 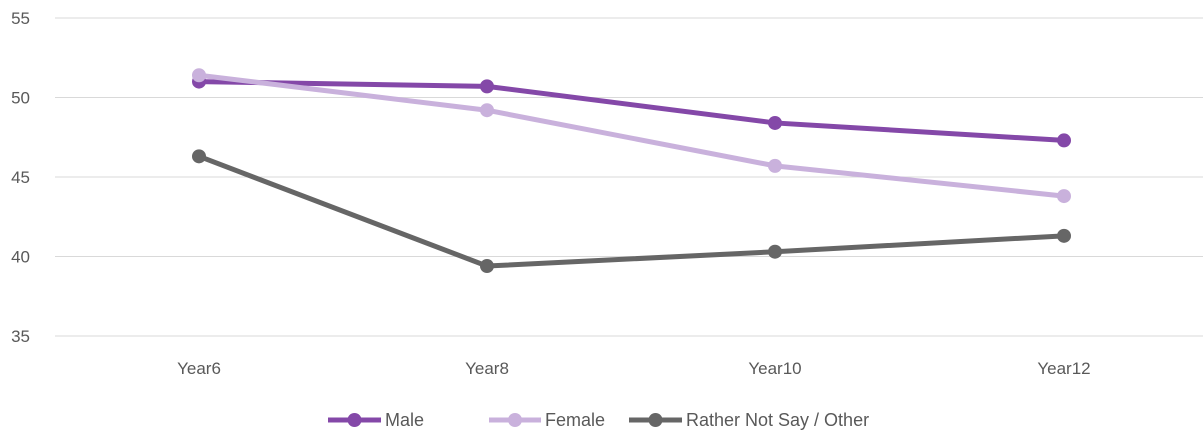 I want to click on y-tick-label: 45, so click(x=20, y=177).